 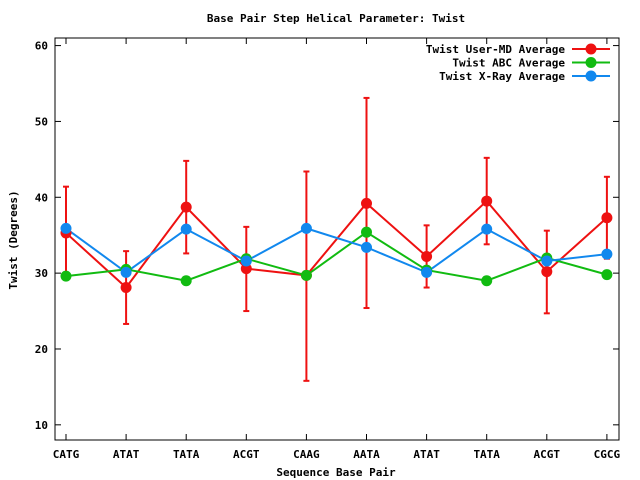 What do you see at coordinates (41, 273) in the screenshot?
I see `y-tick-label: 30` at bounding box center [41, 273].